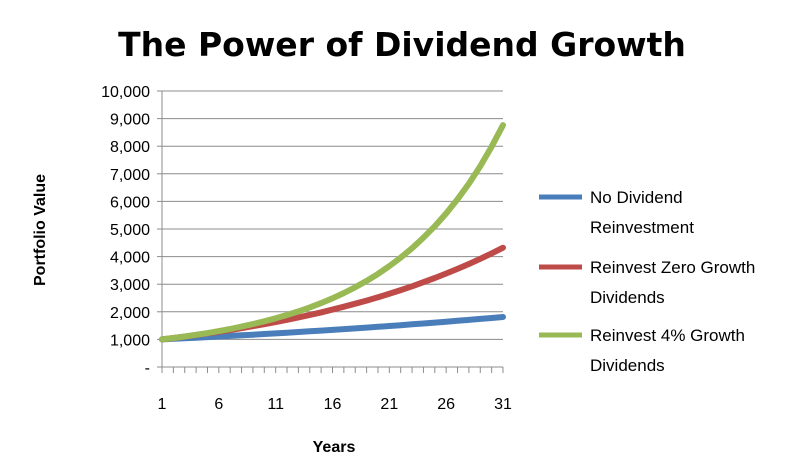  Describe the element at coordinates (125, 92) in the screenshot. I see `y-tick-label: 10,000` at that location.